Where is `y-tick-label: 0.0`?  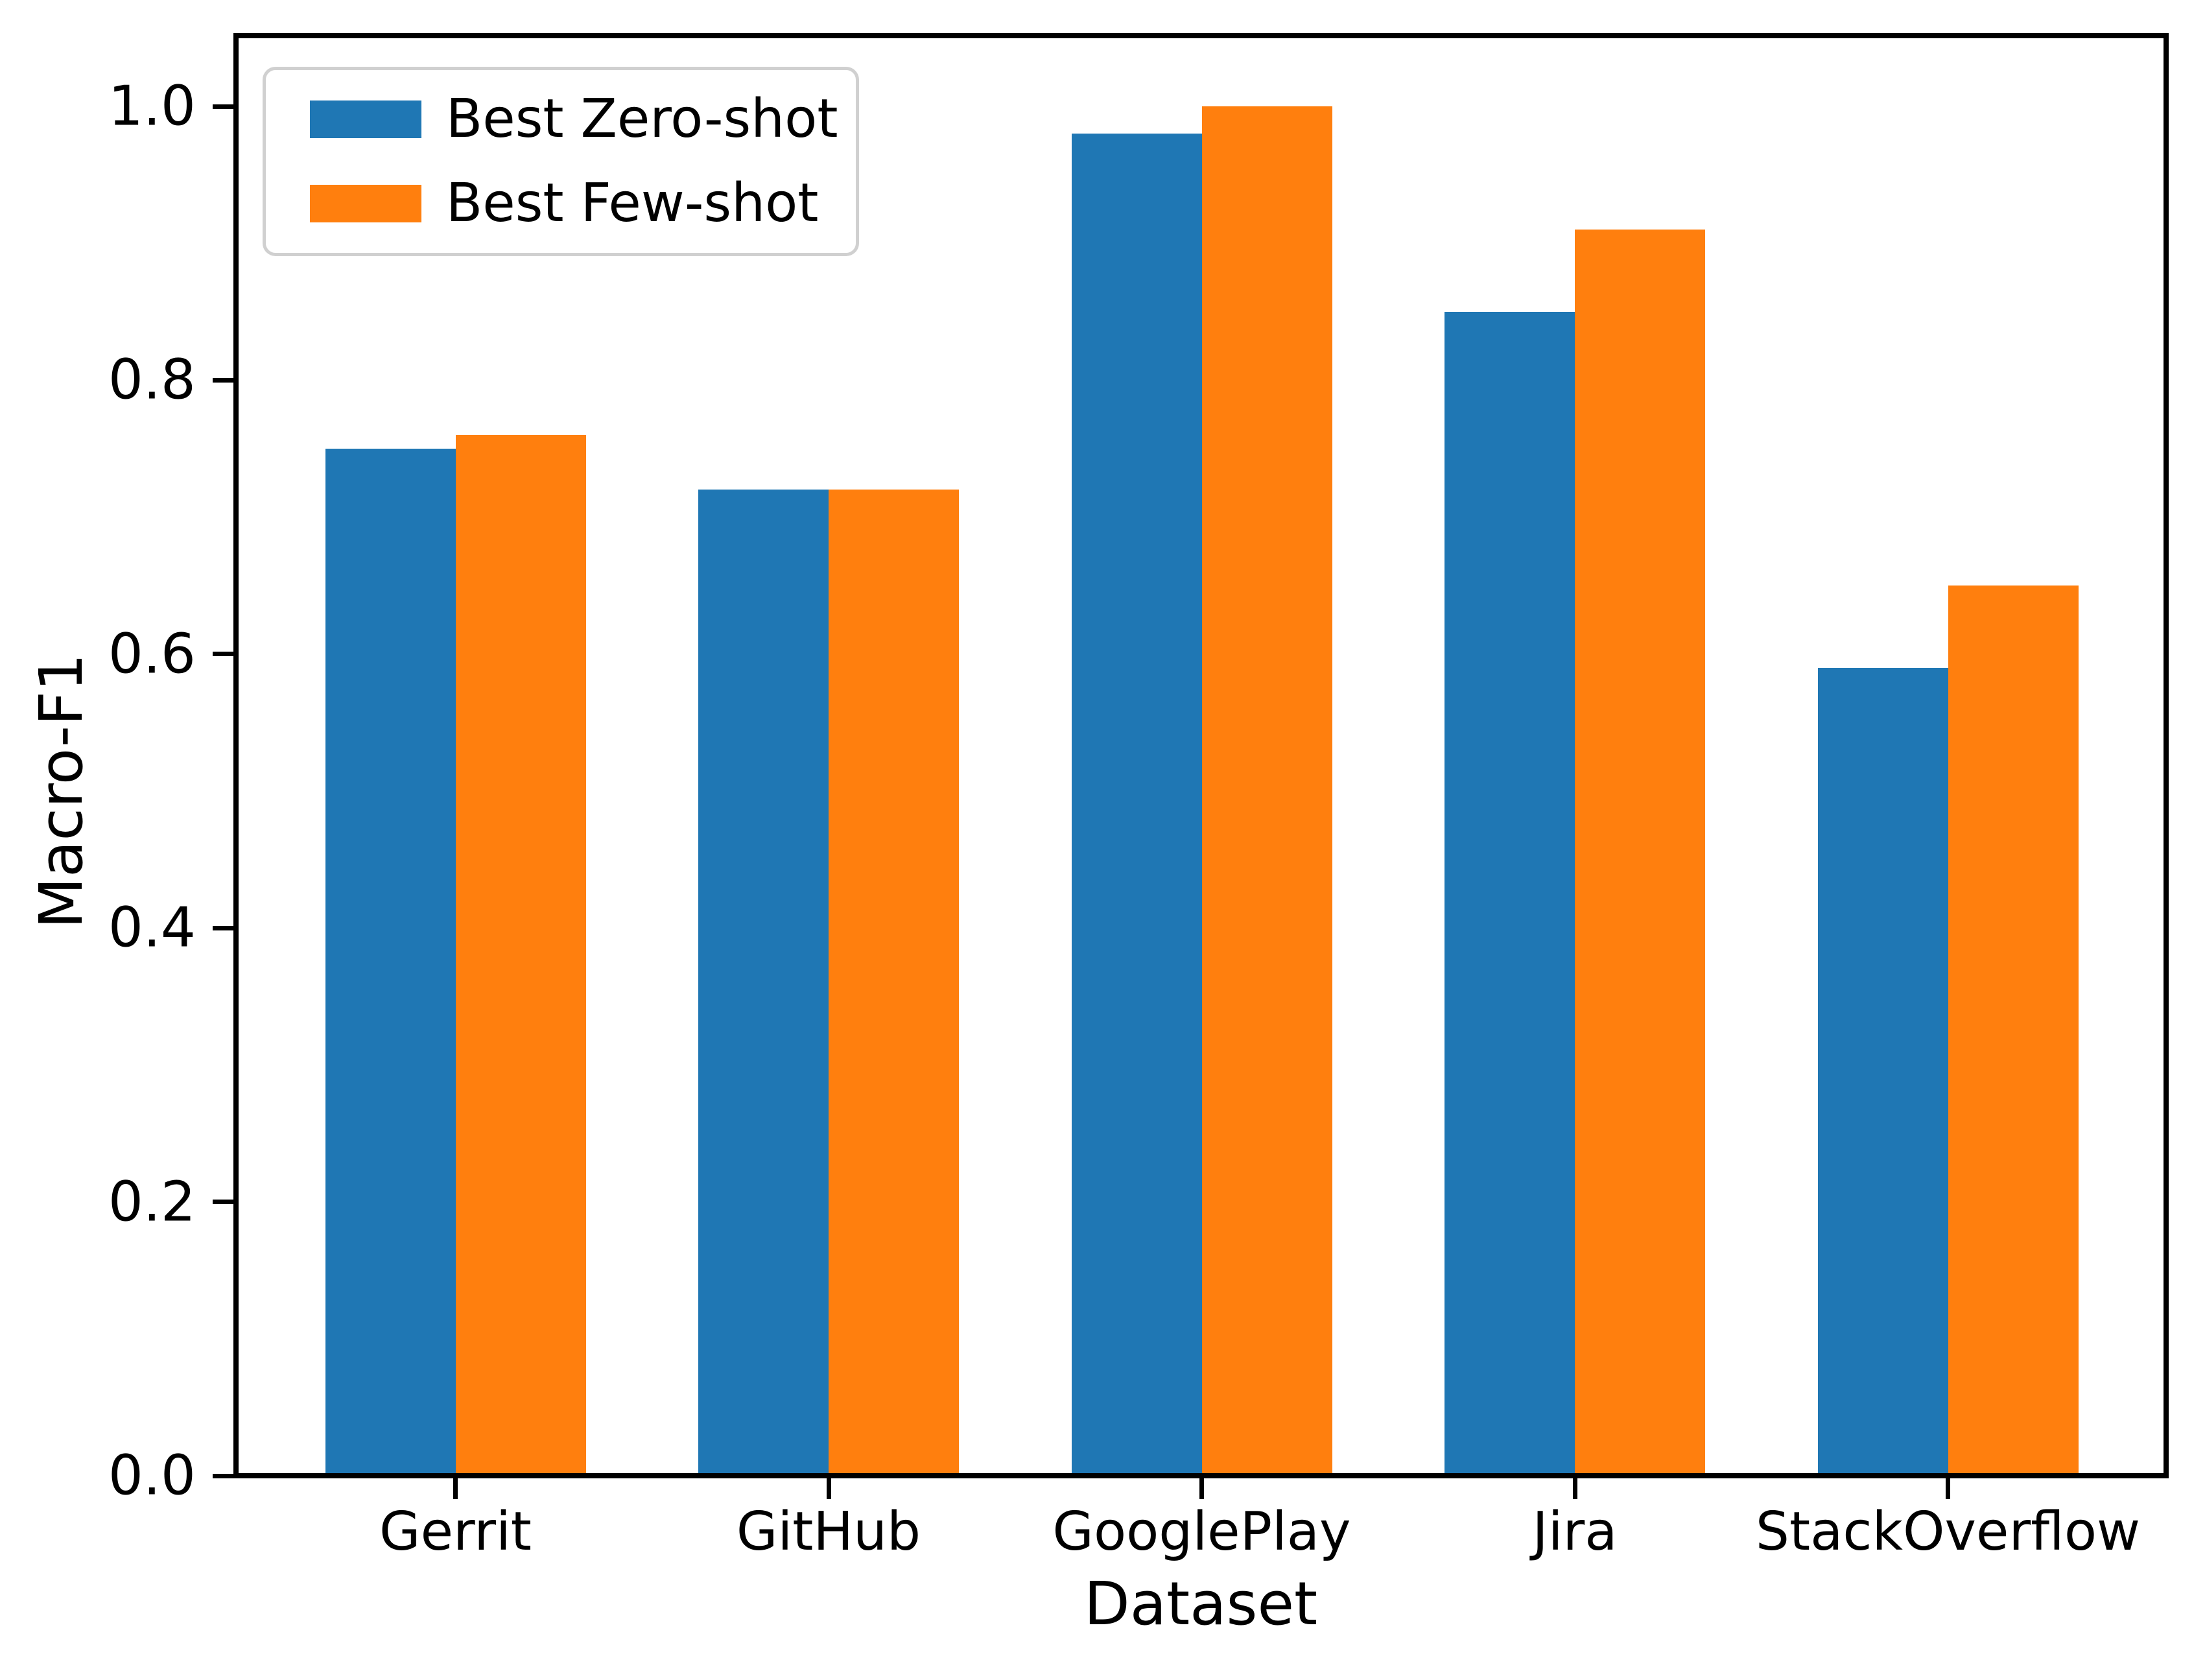 y-tick-label: 0.0 is located at coordinates (152, 1475).